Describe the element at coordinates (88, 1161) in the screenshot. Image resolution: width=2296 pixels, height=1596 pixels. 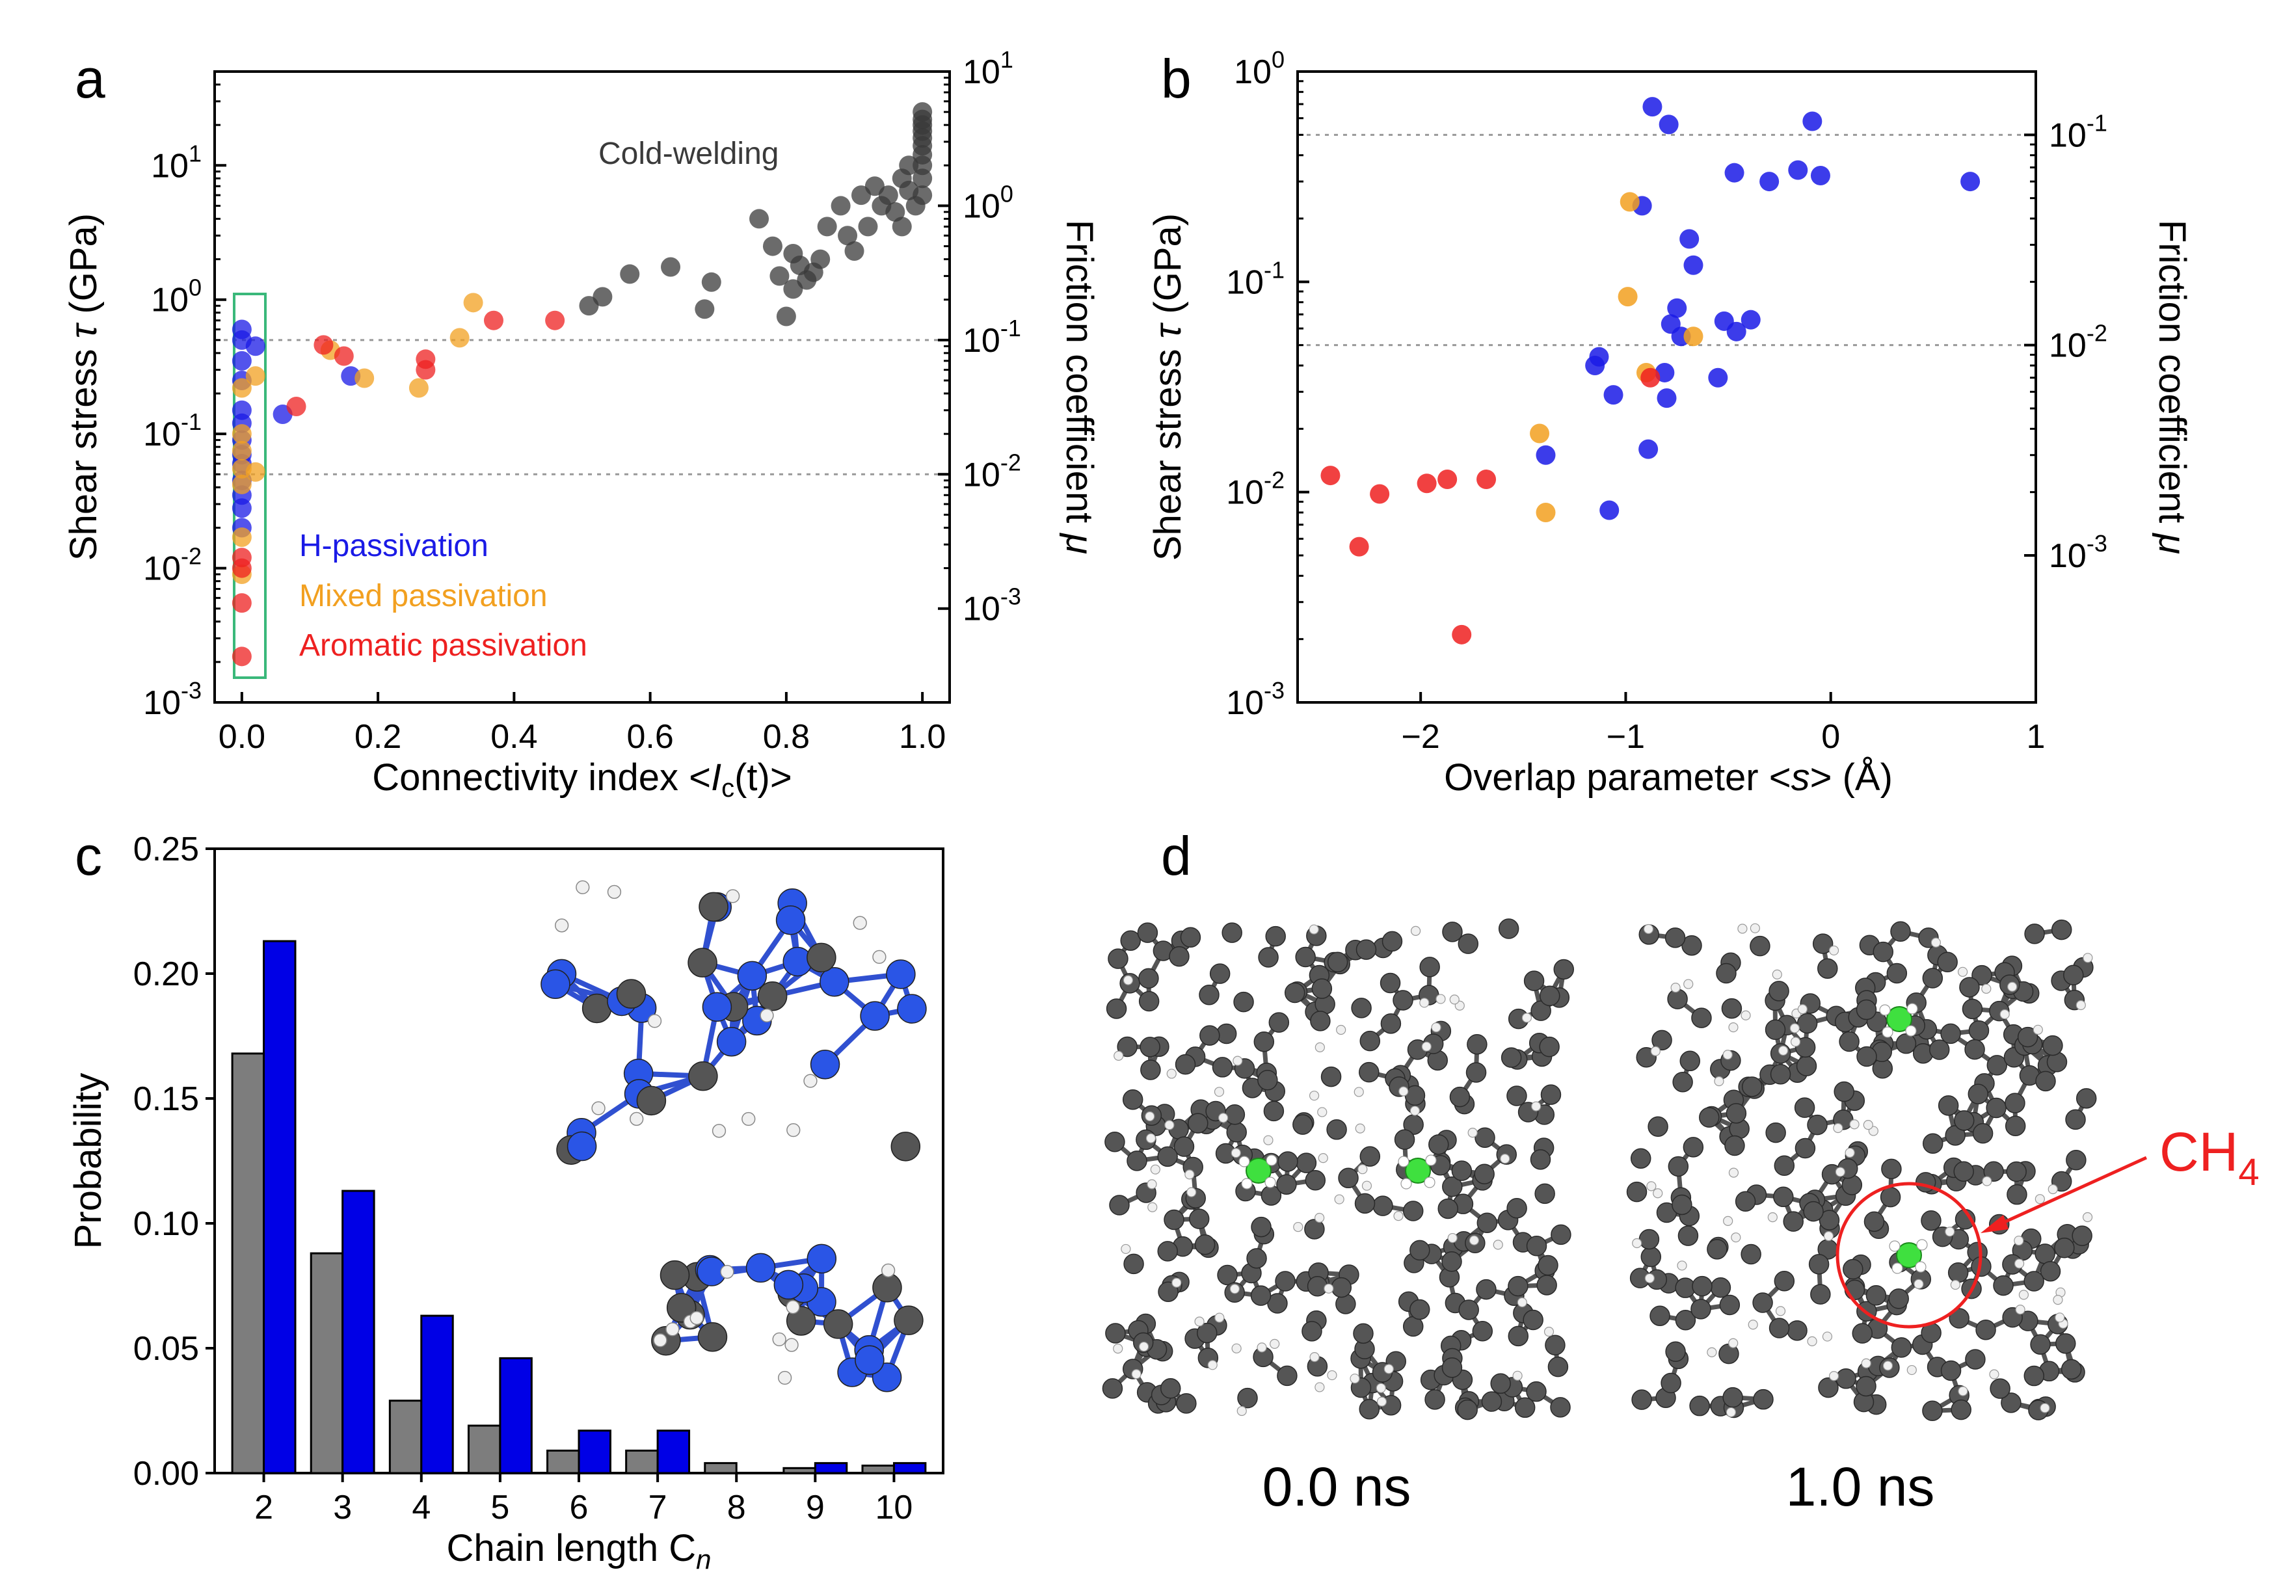
I see `panel-c-y-axis-label: Probability` at that location.